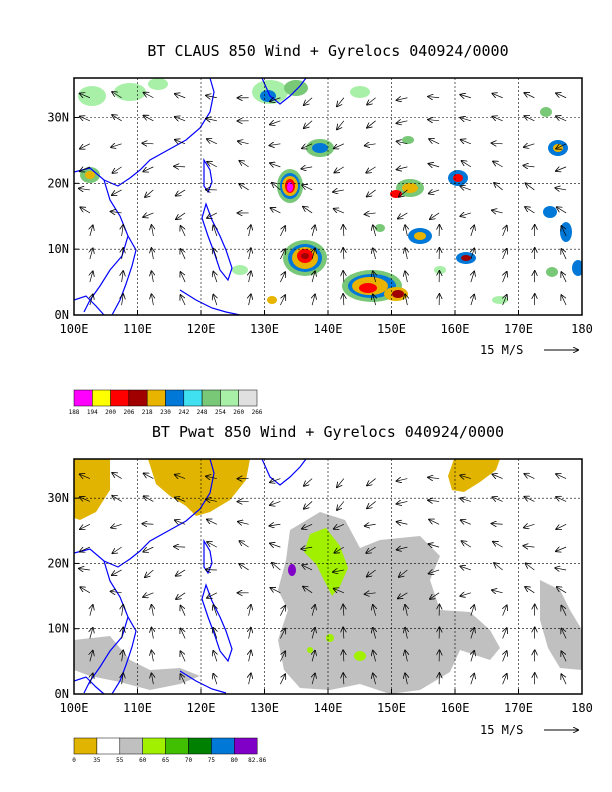 The width and height of the screenshot is (612, 792). Describe the element at coordinates (92, 412) in the screenshot. I see `colorbar-label: 194` at that location.